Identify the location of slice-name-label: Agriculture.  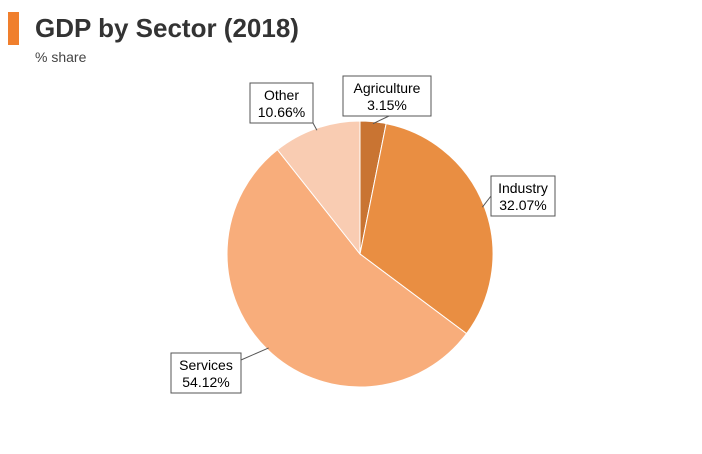
(387, 88).